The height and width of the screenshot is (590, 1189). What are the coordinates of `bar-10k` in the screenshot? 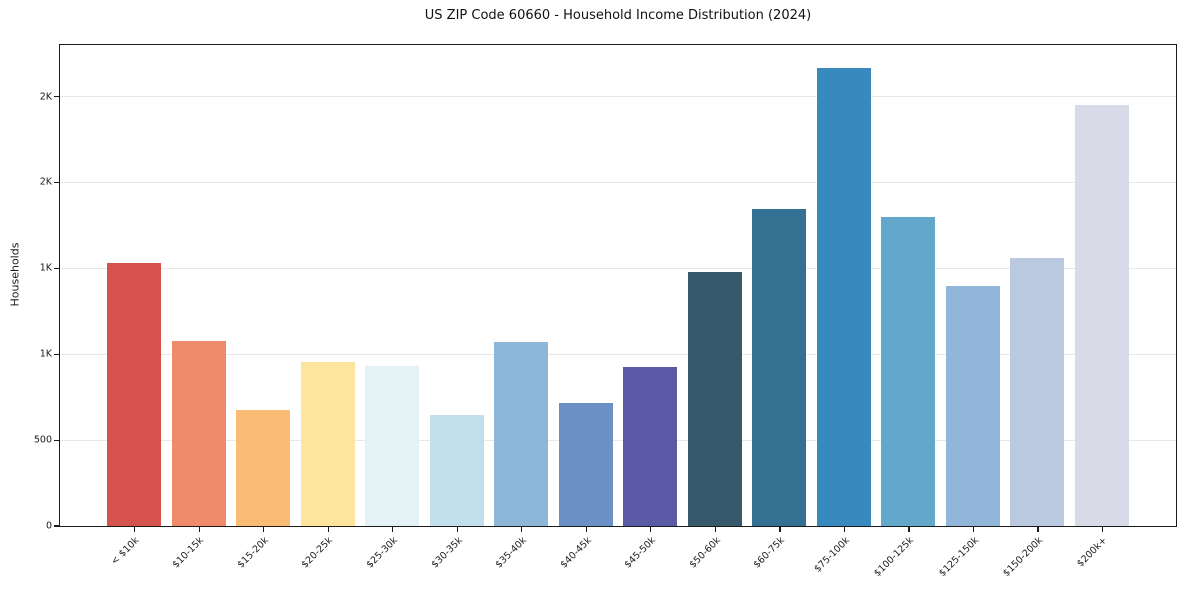 It's located at (134, 394).